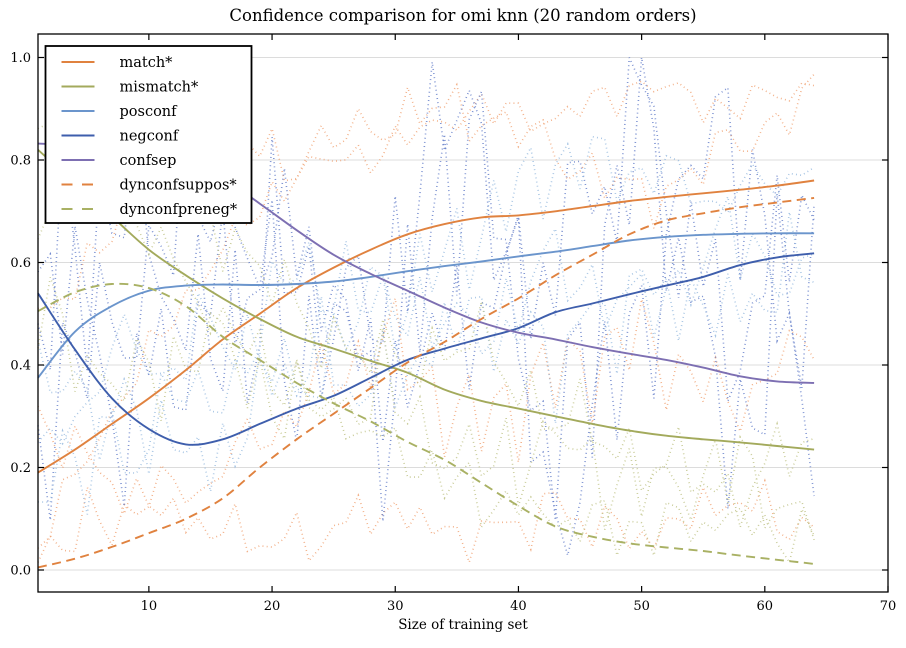 The width and height of the screenshot is (906, 648). I want to click on legend-item-dynconfpreneg: dynconfpreneg*, so click(149, 210).